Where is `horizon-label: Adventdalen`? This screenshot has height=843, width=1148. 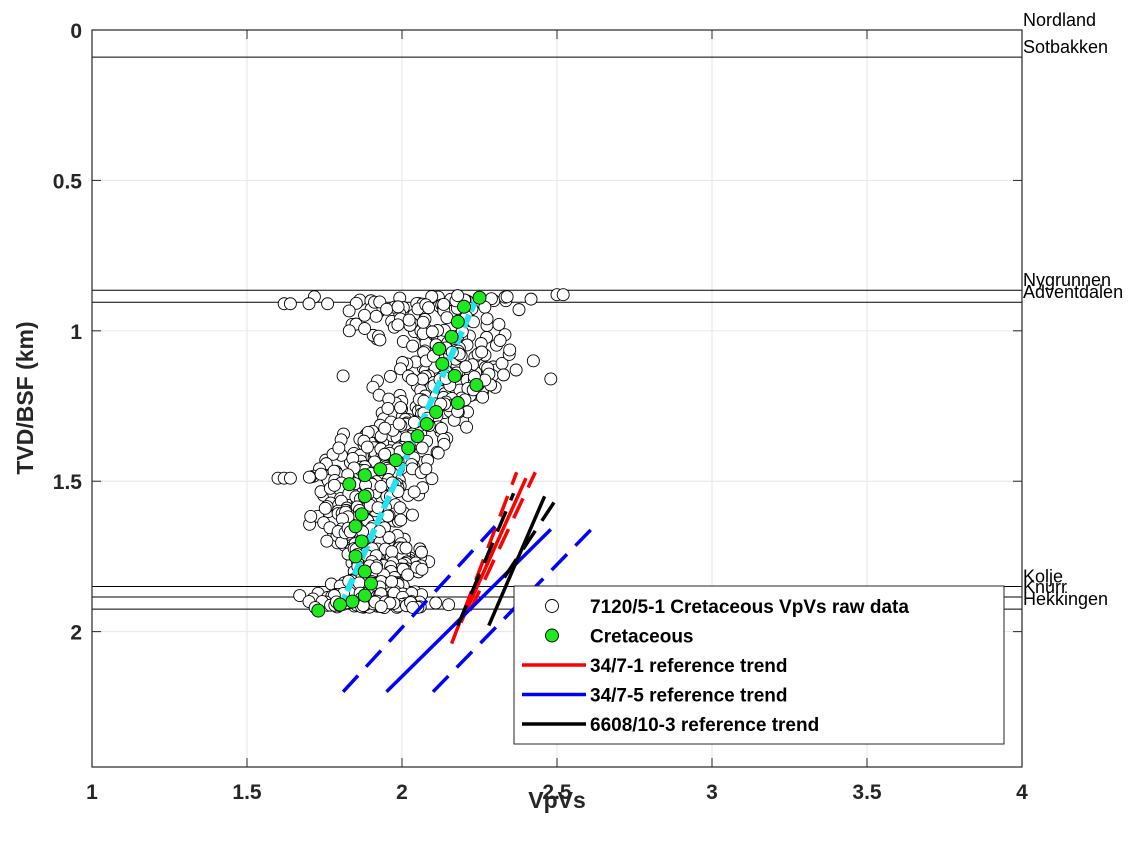
horizon-label: Adventdalen is located at coordinates (1073, 292).